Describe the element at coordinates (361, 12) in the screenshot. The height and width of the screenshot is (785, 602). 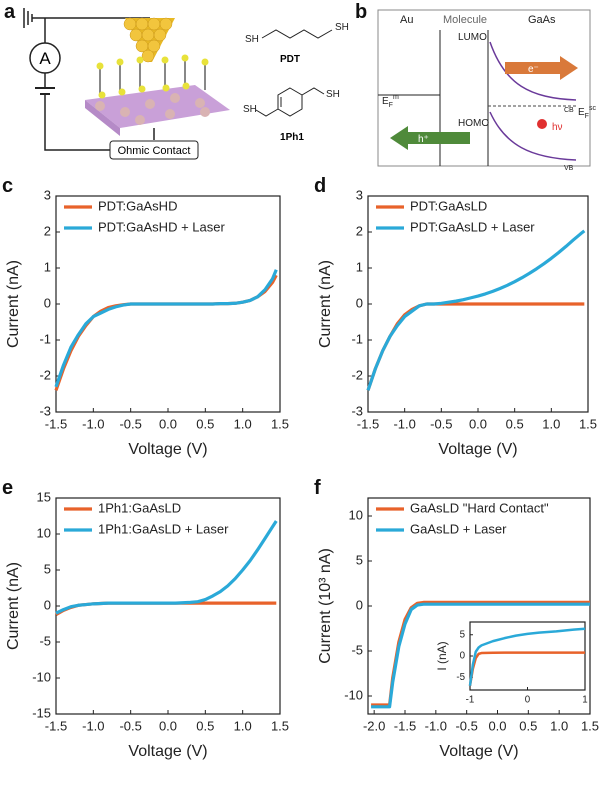
I see `panel-letter: b` at that location.